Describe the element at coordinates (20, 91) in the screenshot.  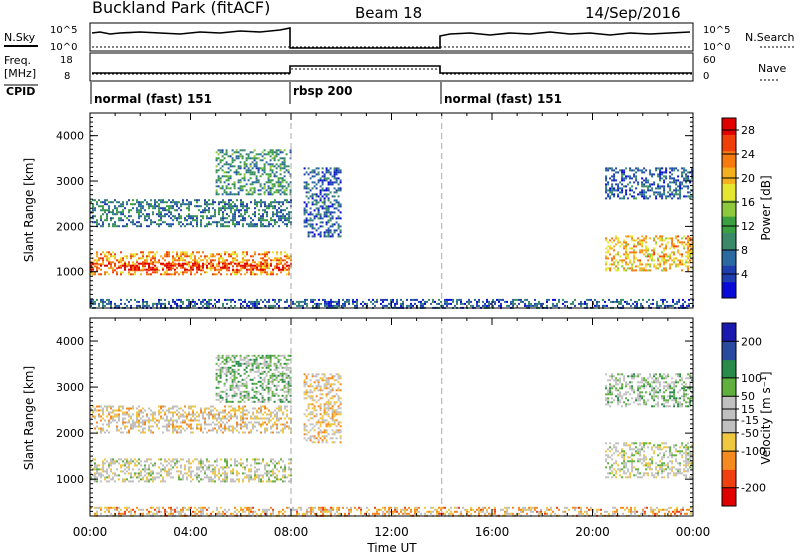
I see `cpid-label: CPID` at that location.